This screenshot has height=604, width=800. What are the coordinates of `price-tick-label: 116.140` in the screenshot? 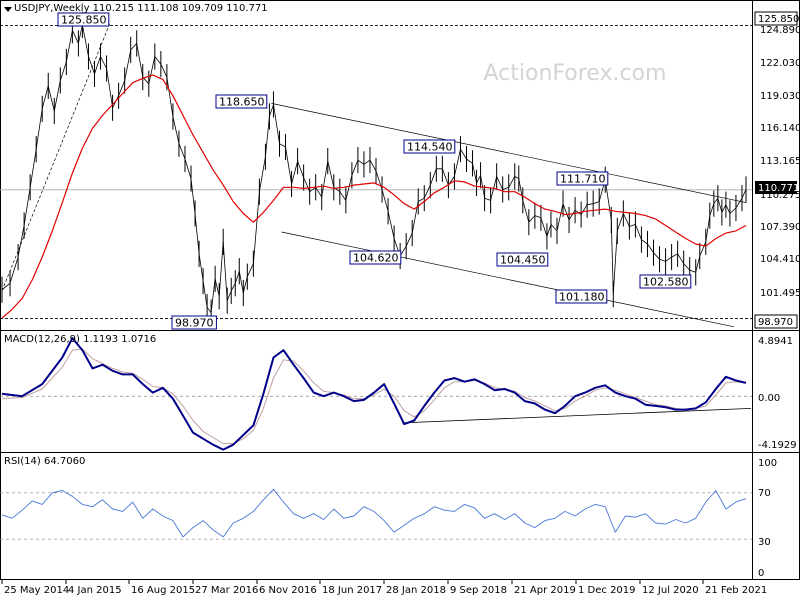 It's located at (780, 128).